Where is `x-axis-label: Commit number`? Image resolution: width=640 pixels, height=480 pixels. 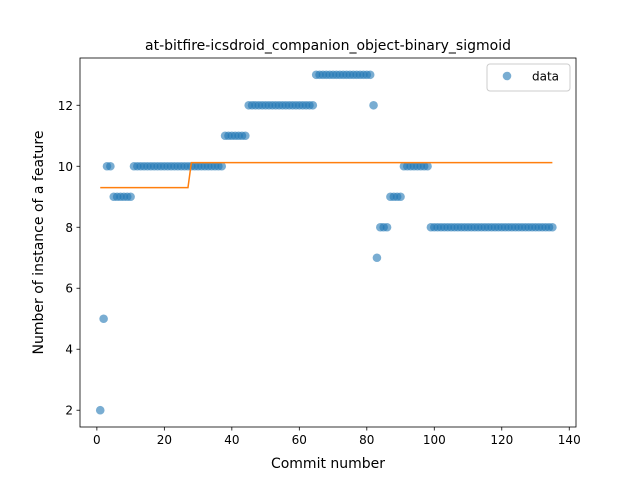
x-axis-label: Commit number is located at coordinates (328, 464).